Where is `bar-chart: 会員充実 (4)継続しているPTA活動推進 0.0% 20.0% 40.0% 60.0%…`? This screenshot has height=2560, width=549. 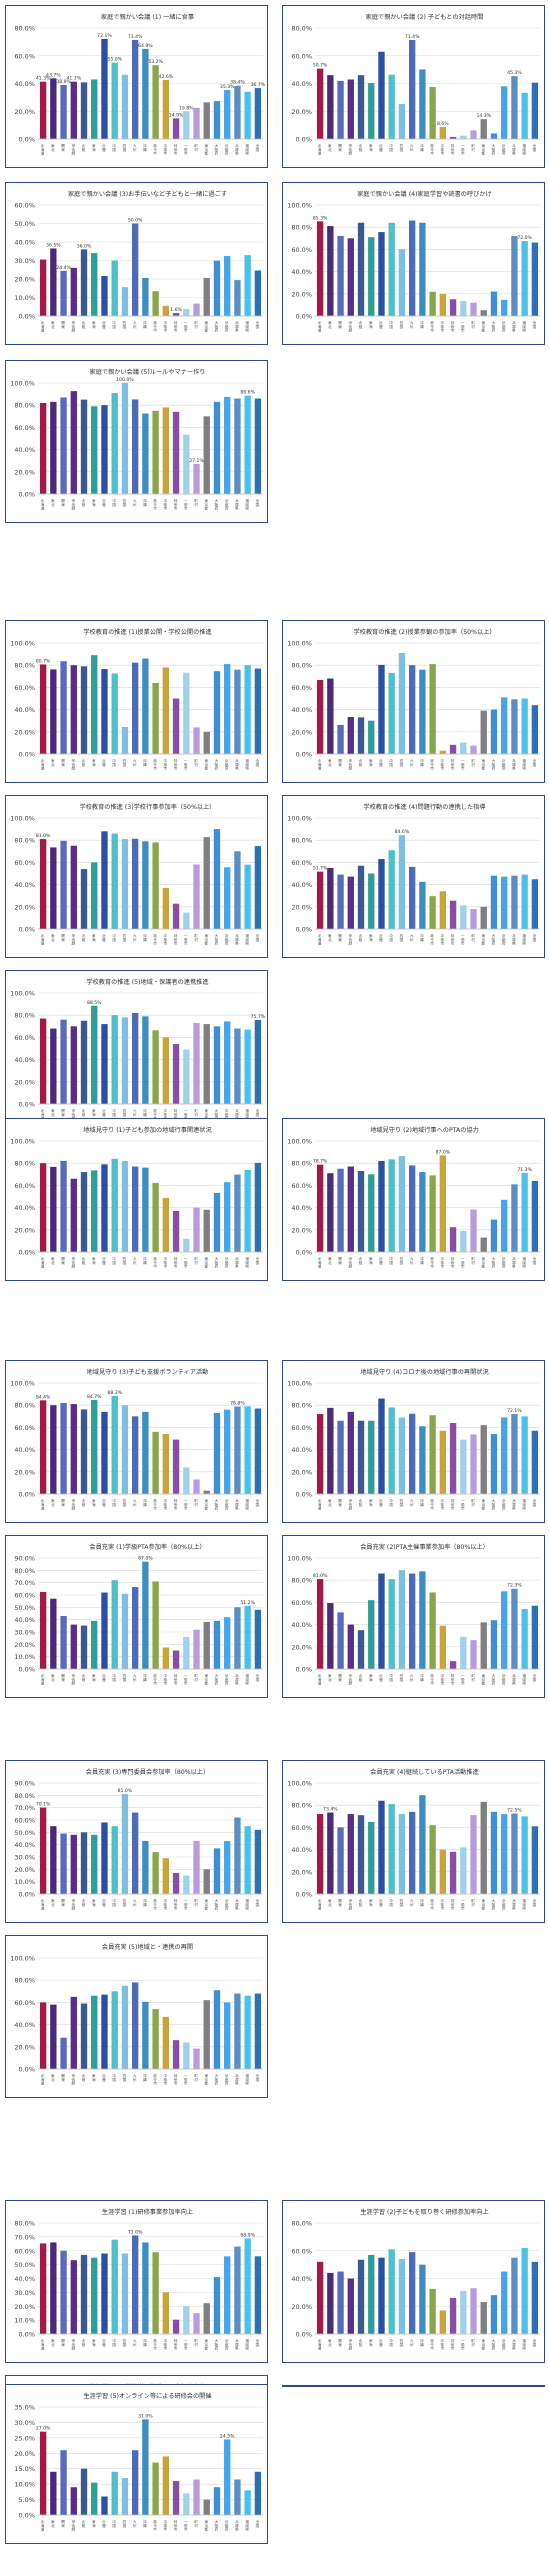
bar-chart: 会員充実 (4)継続しているPTA活動推進 0.0% 20.0% 40.0% 60.0%… is located at coordinates (413, 1839).